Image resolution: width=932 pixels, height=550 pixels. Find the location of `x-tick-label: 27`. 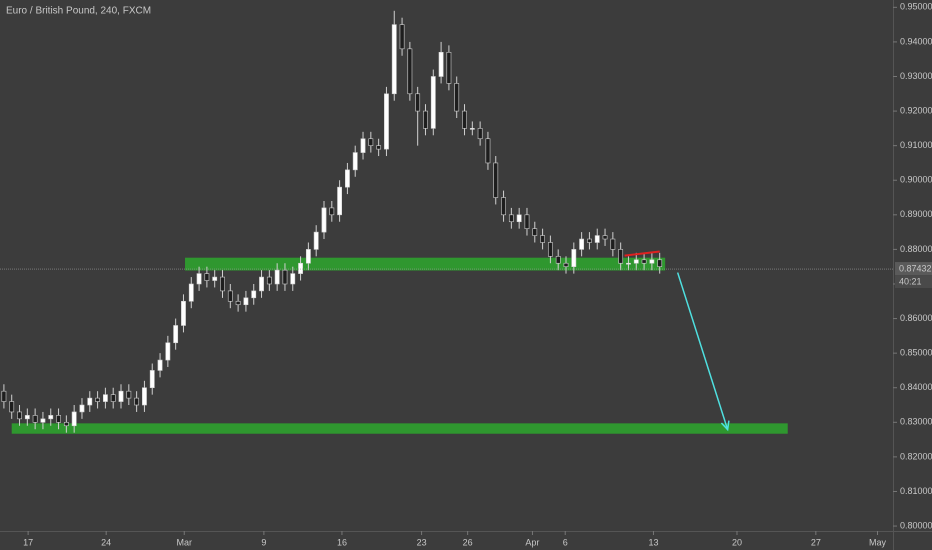

x-tick-label: 27 is located at coordinates (816, 542).